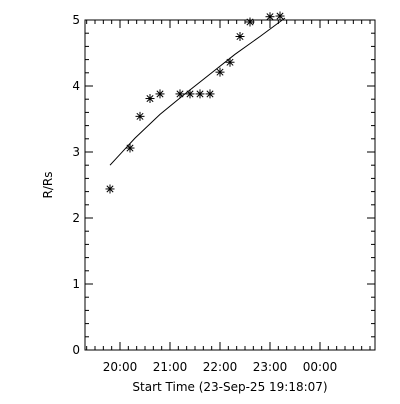  Describe the element at coordinates (76, 20) in the screenshot. I see `y-tick-label: 5` at that location.